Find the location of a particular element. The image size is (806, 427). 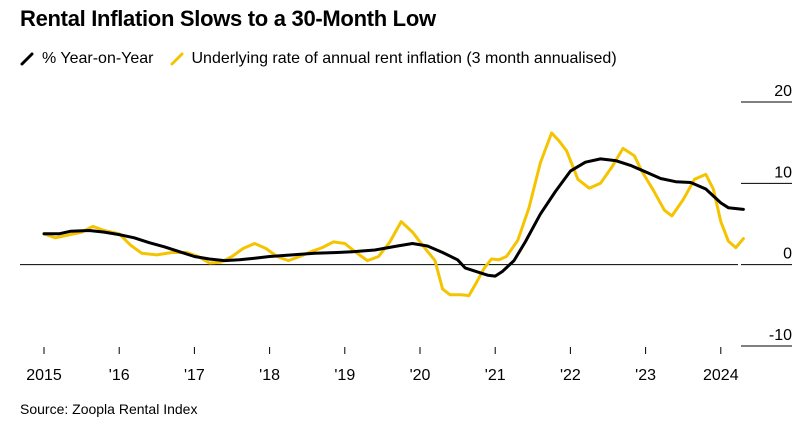

x-tick-label: '16 is located at coordinates (119, 375).